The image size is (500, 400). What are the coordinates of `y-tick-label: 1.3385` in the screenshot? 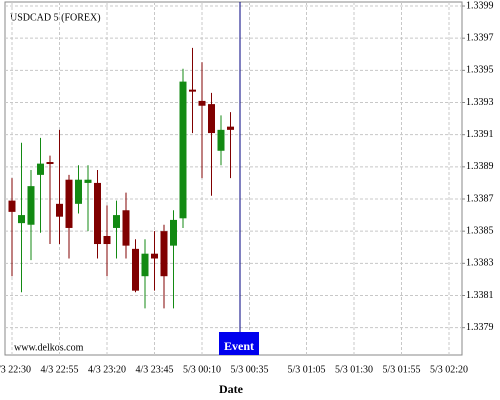 It's located at (480, 230).